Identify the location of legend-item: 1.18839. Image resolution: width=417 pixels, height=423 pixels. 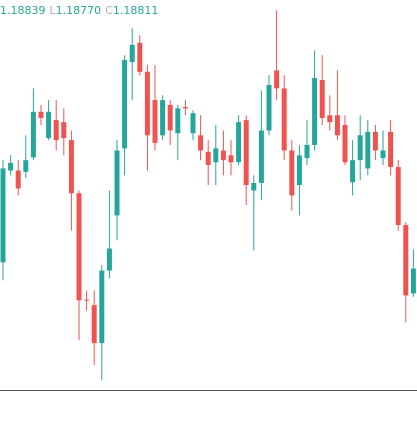
(23, 10).